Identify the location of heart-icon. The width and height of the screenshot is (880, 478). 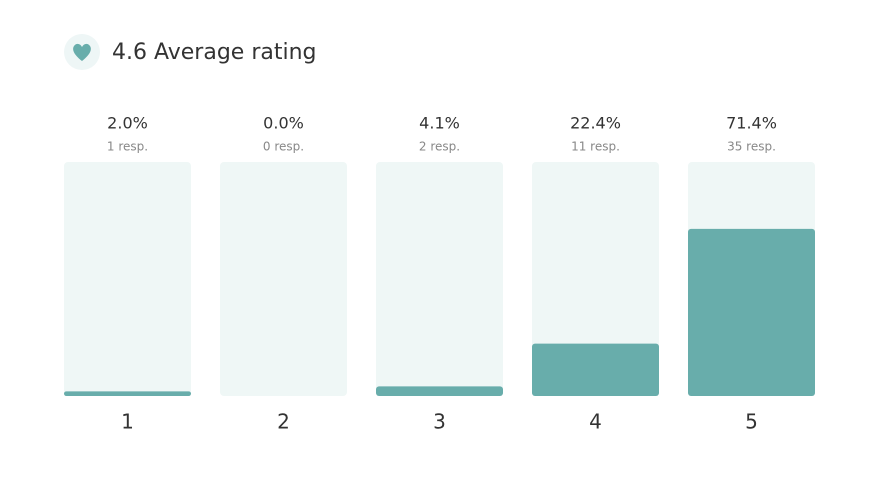
(82, 52).